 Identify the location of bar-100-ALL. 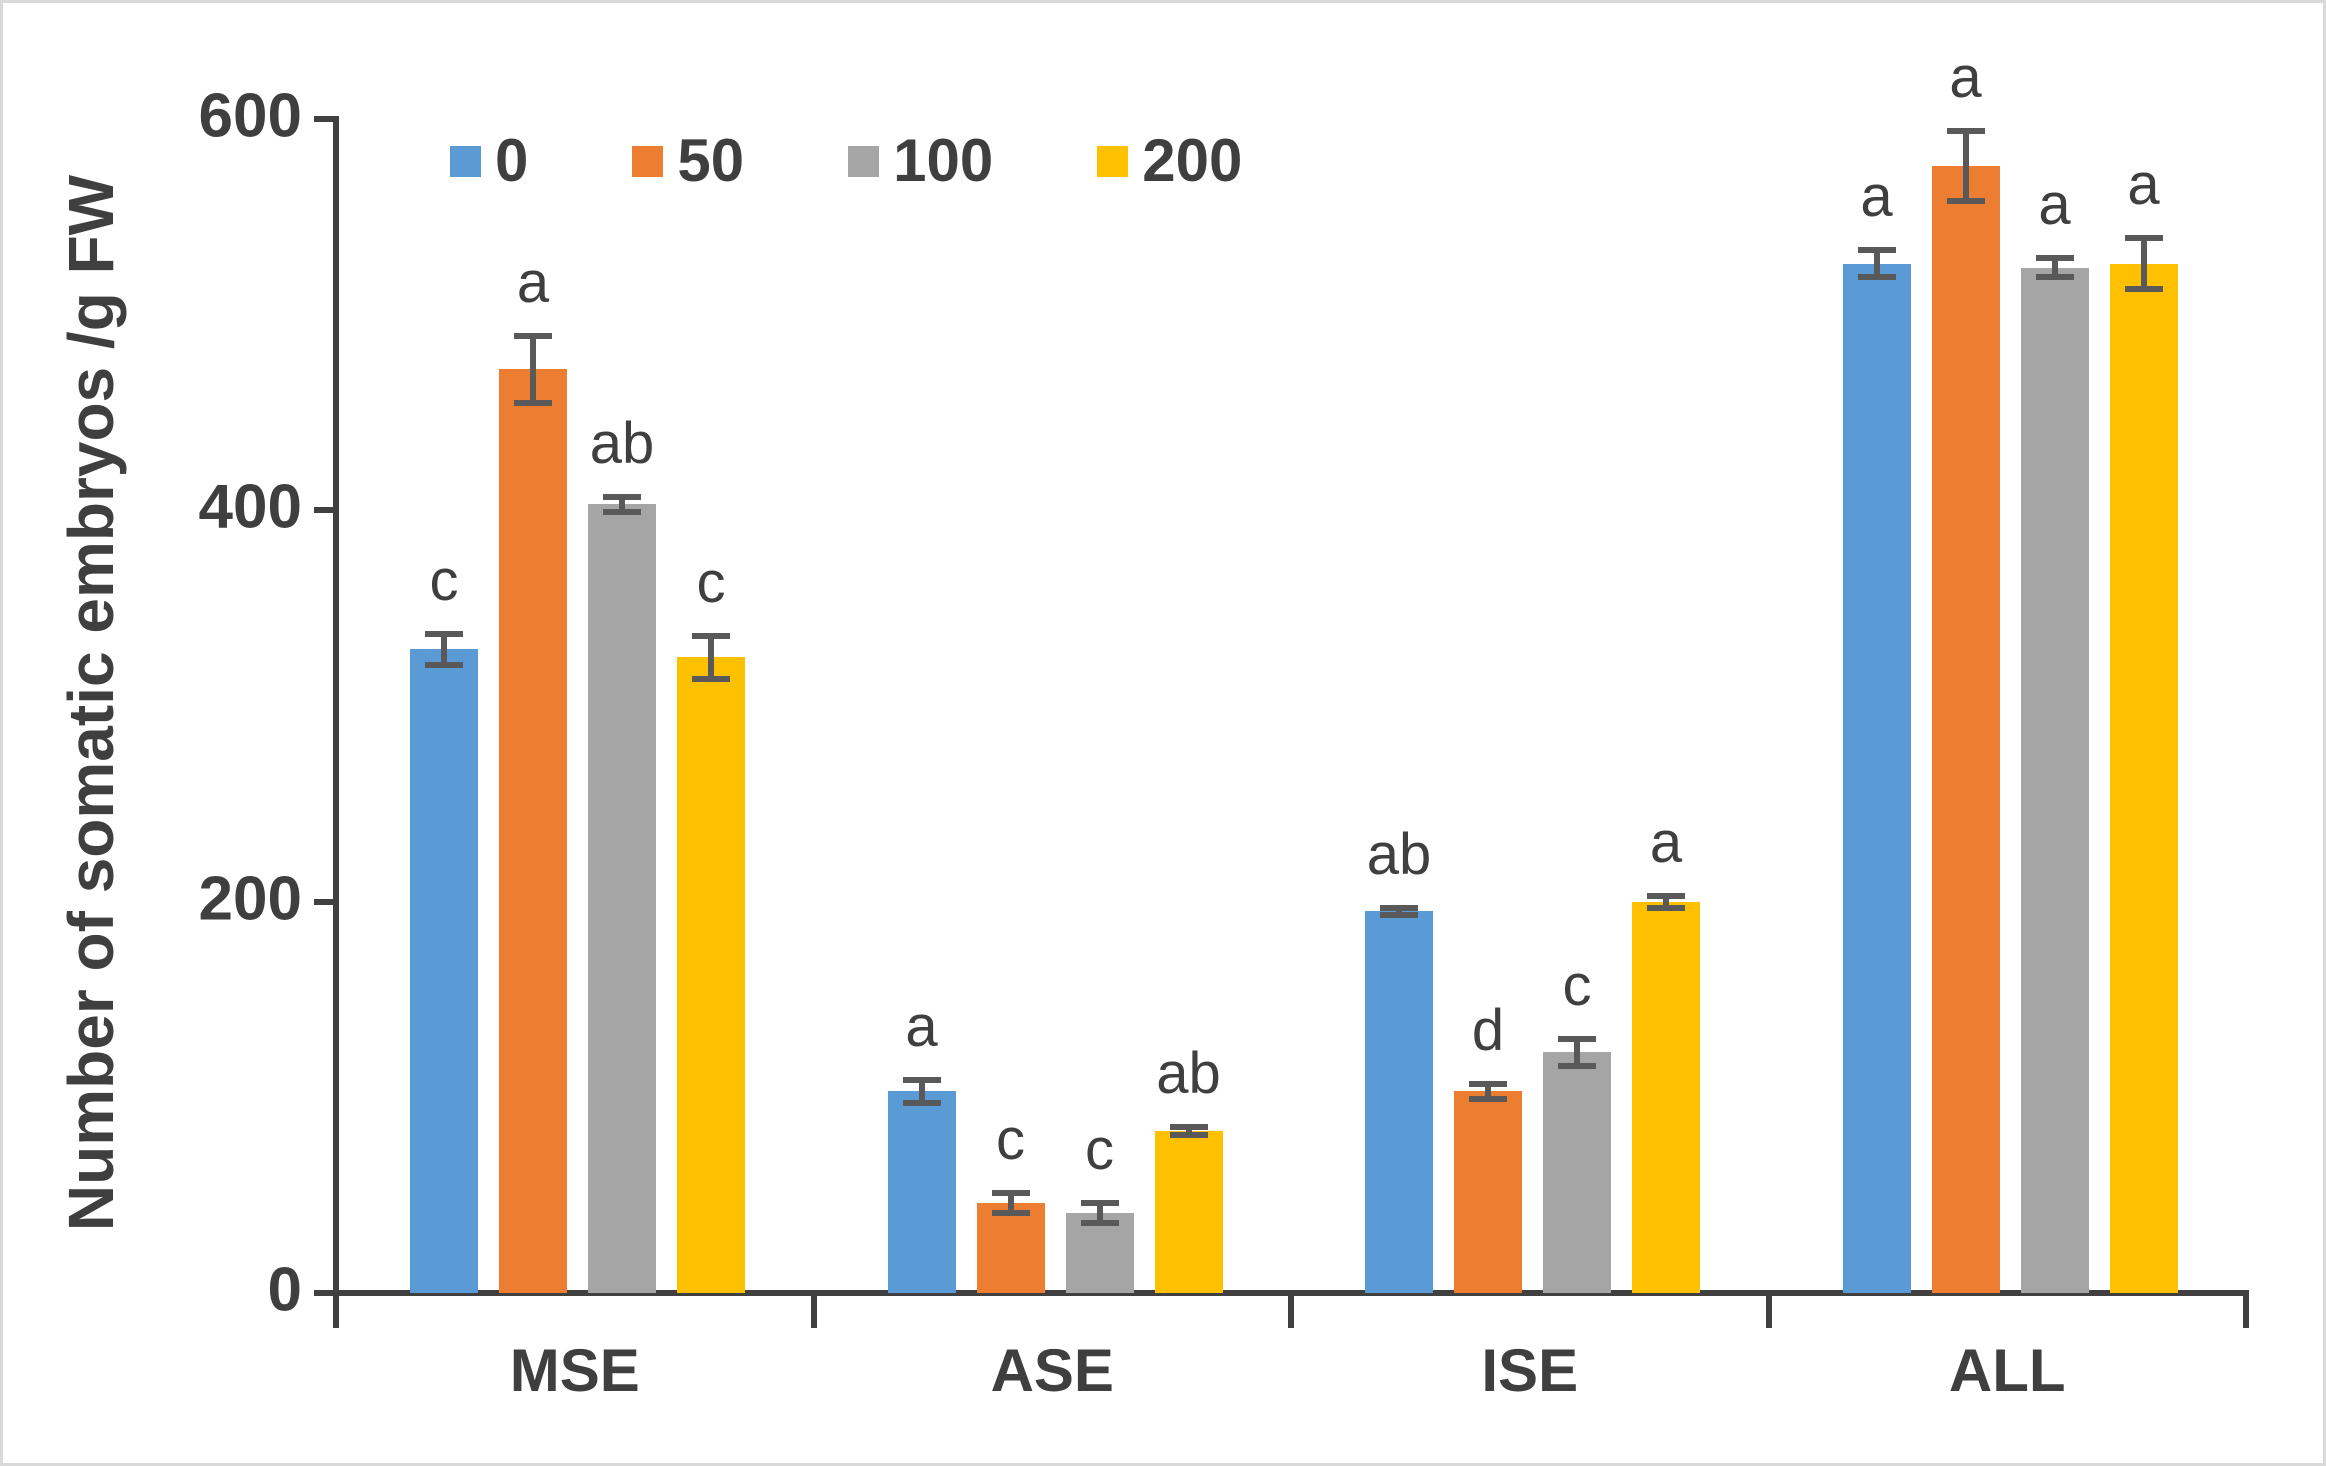
(2054, 780).